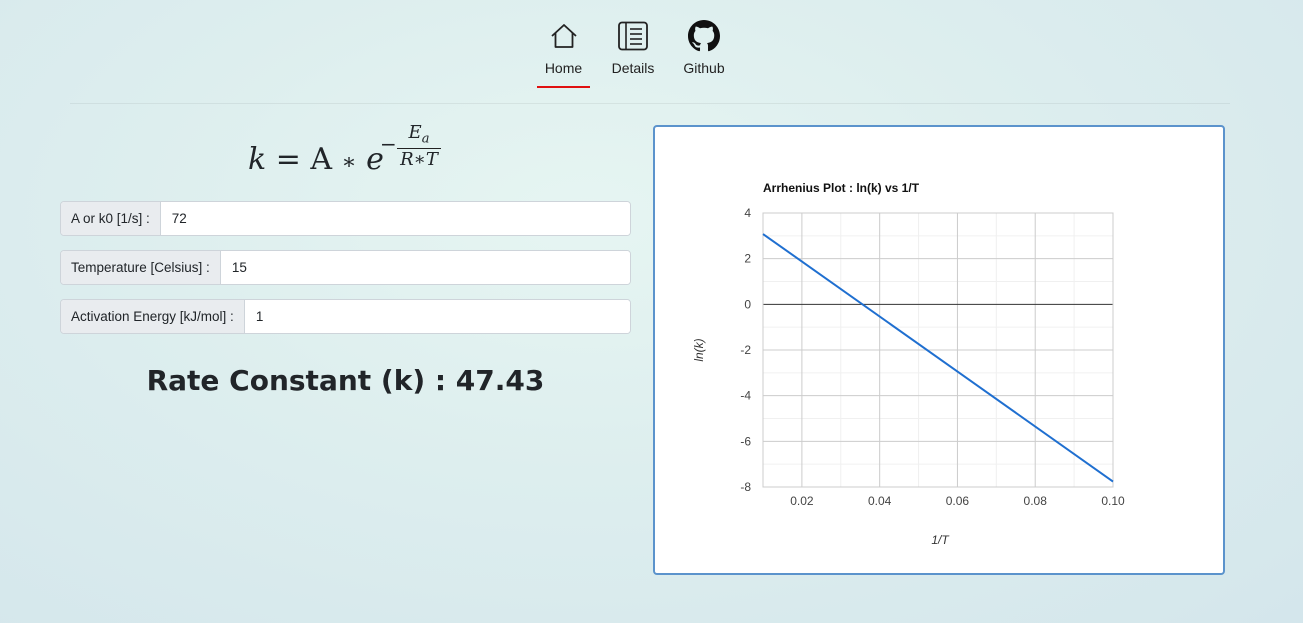 The image size is (1303, 623). Describe the element at coordinates (288, 159) in the screenshot. I see `formula-equals: =` at that location.